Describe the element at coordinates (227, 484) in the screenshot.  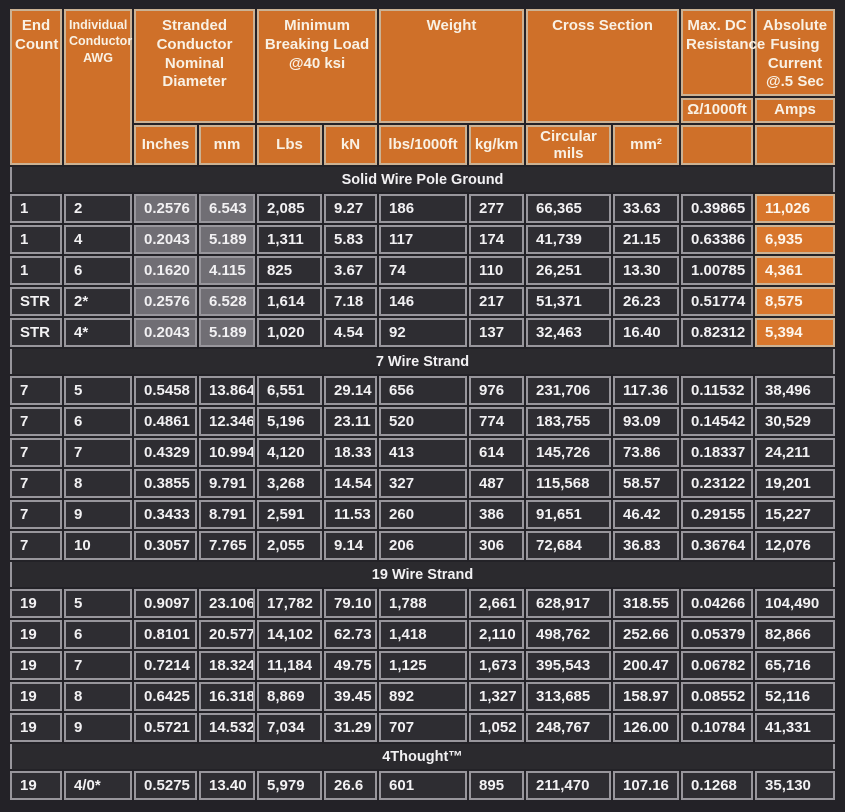
I see `table-cell: 9.791` at that location.